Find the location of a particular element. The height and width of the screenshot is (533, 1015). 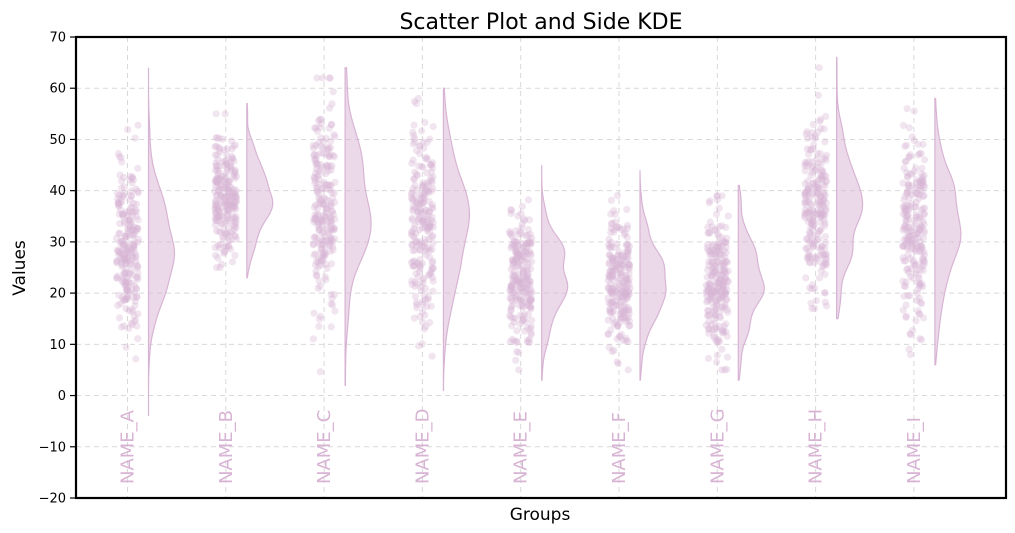

y-tick-label: 30 is located at coordinates (57, 242).